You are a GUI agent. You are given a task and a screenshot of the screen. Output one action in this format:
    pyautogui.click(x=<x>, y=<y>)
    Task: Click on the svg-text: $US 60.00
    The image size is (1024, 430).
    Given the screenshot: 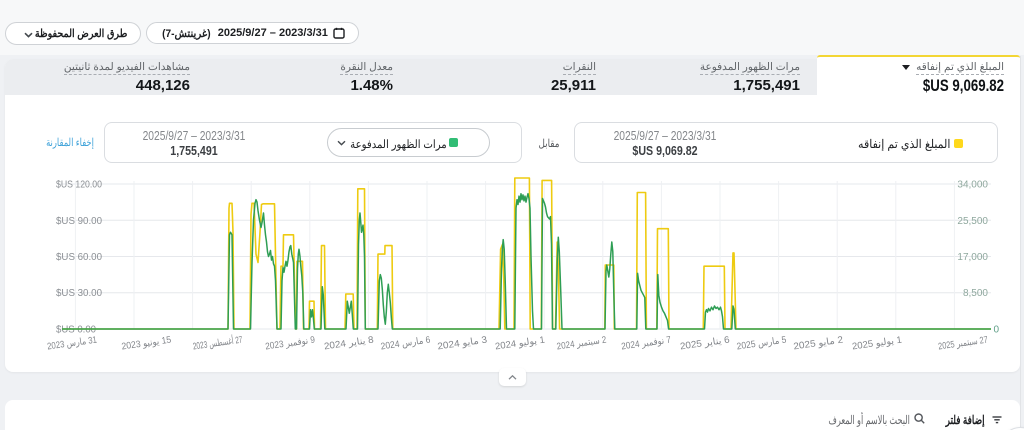 What is the action you would take?
    pyautogui.click(x=79, y=257)
    